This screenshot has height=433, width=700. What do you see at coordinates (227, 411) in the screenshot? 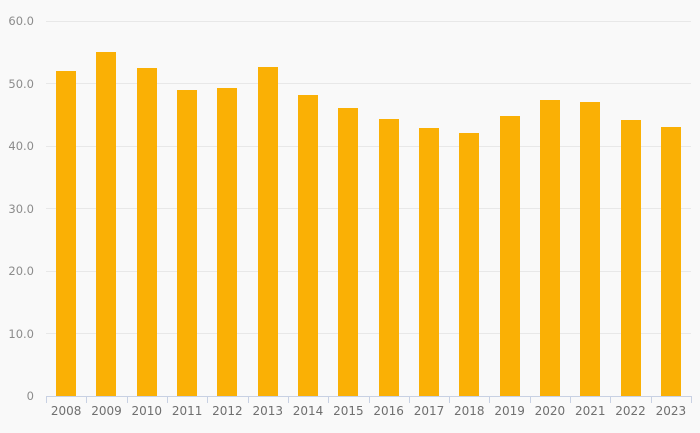
I see `x-tick-label-2012: 2012` at bounding box center [227, 411].